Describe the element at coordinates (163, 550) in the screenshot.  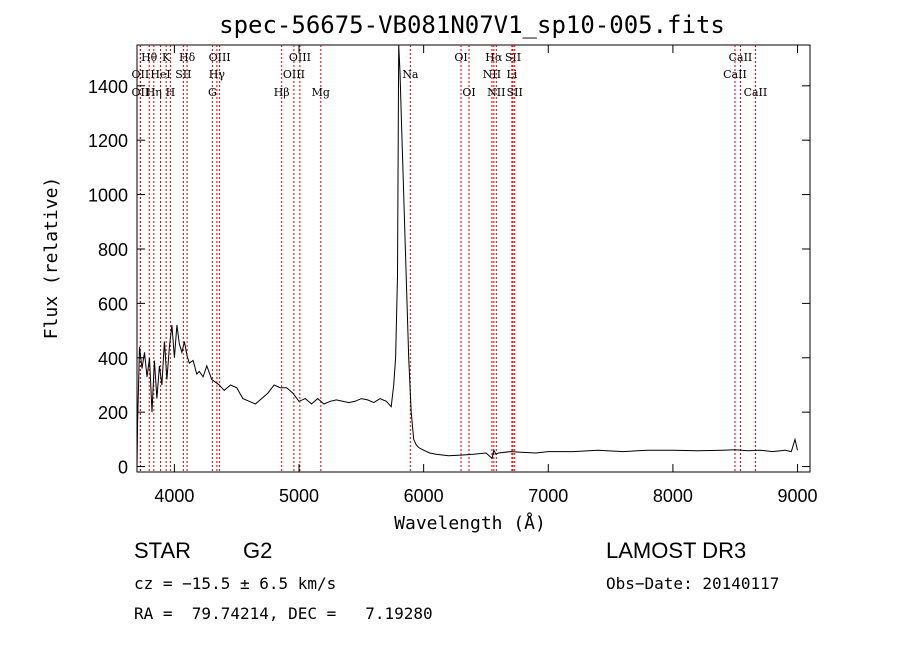
I see `object-class: STAR` at that location.